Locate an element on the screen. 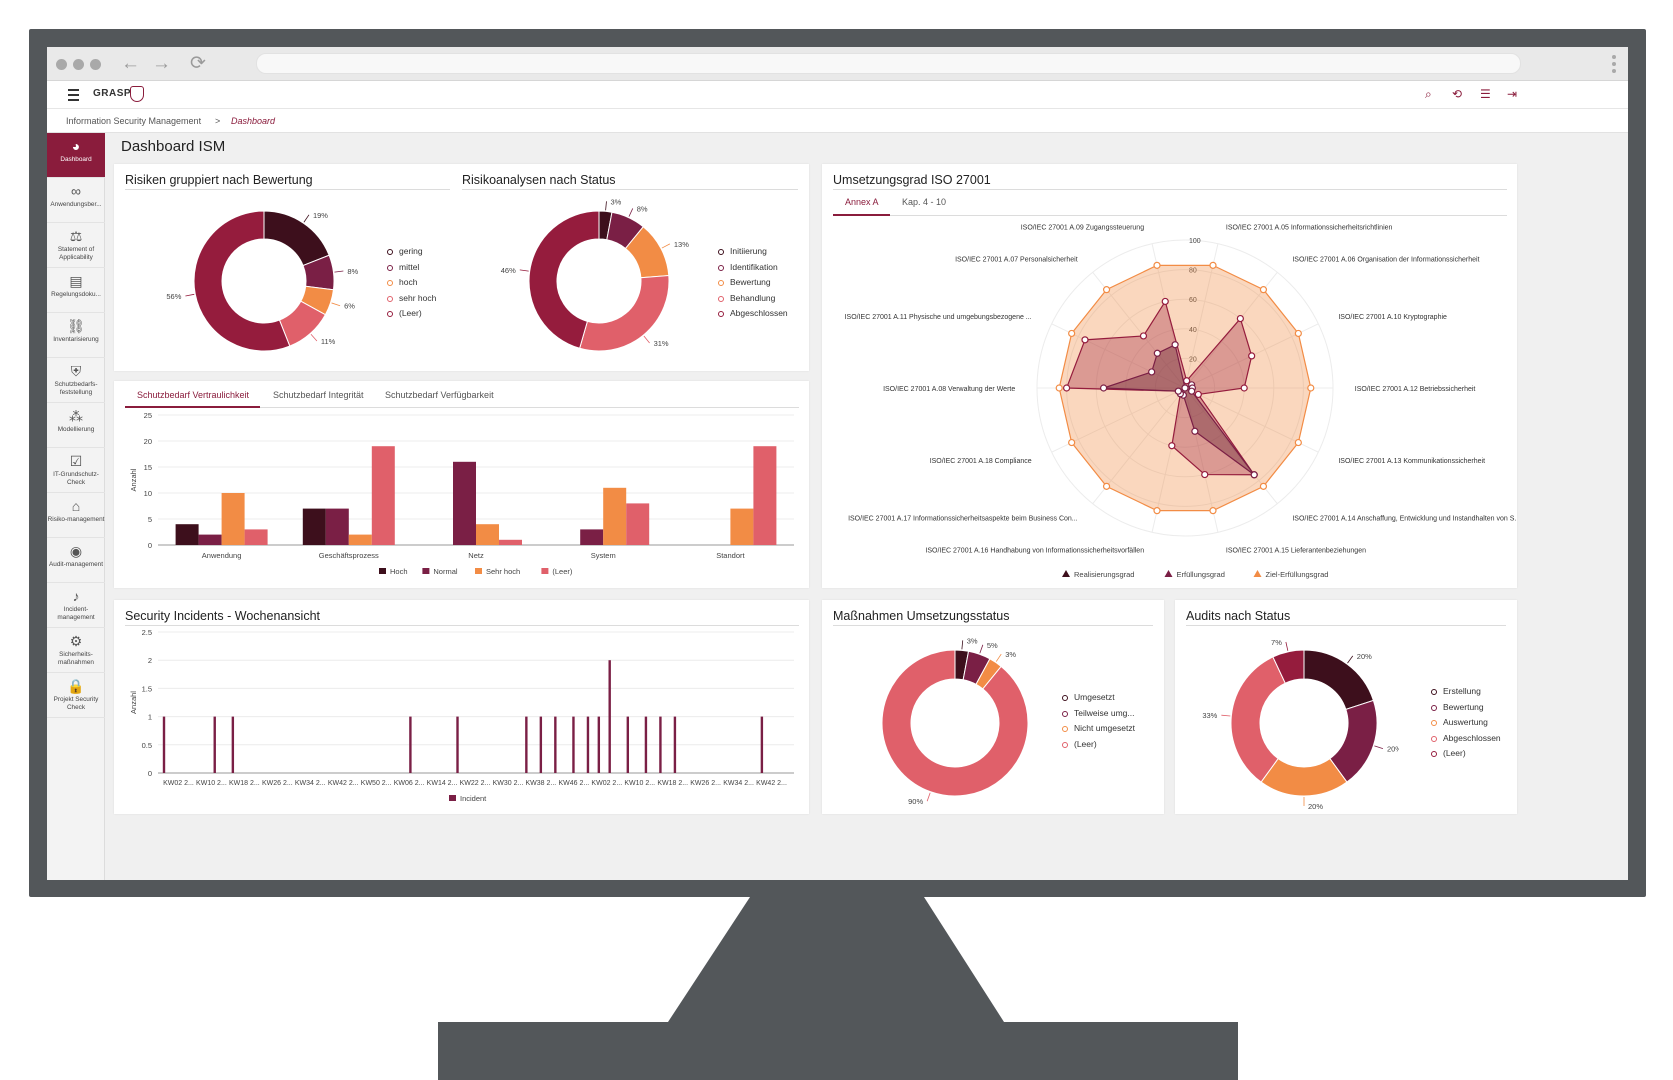  url-bar is located at coordinates (888, 63).